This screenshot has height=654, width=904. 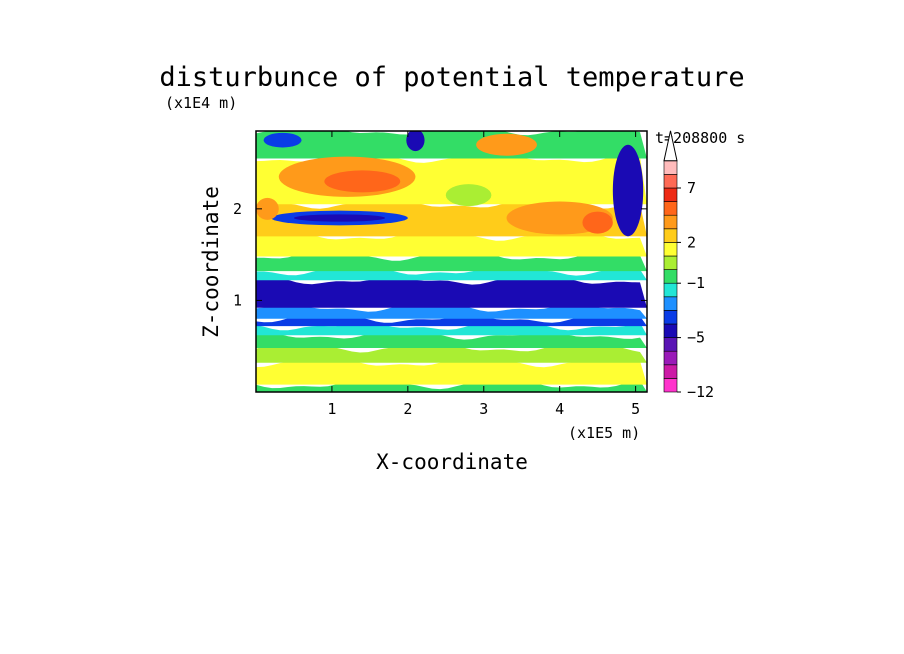 I want to click on colorbar-label: 2, so click(x=691, y=242).